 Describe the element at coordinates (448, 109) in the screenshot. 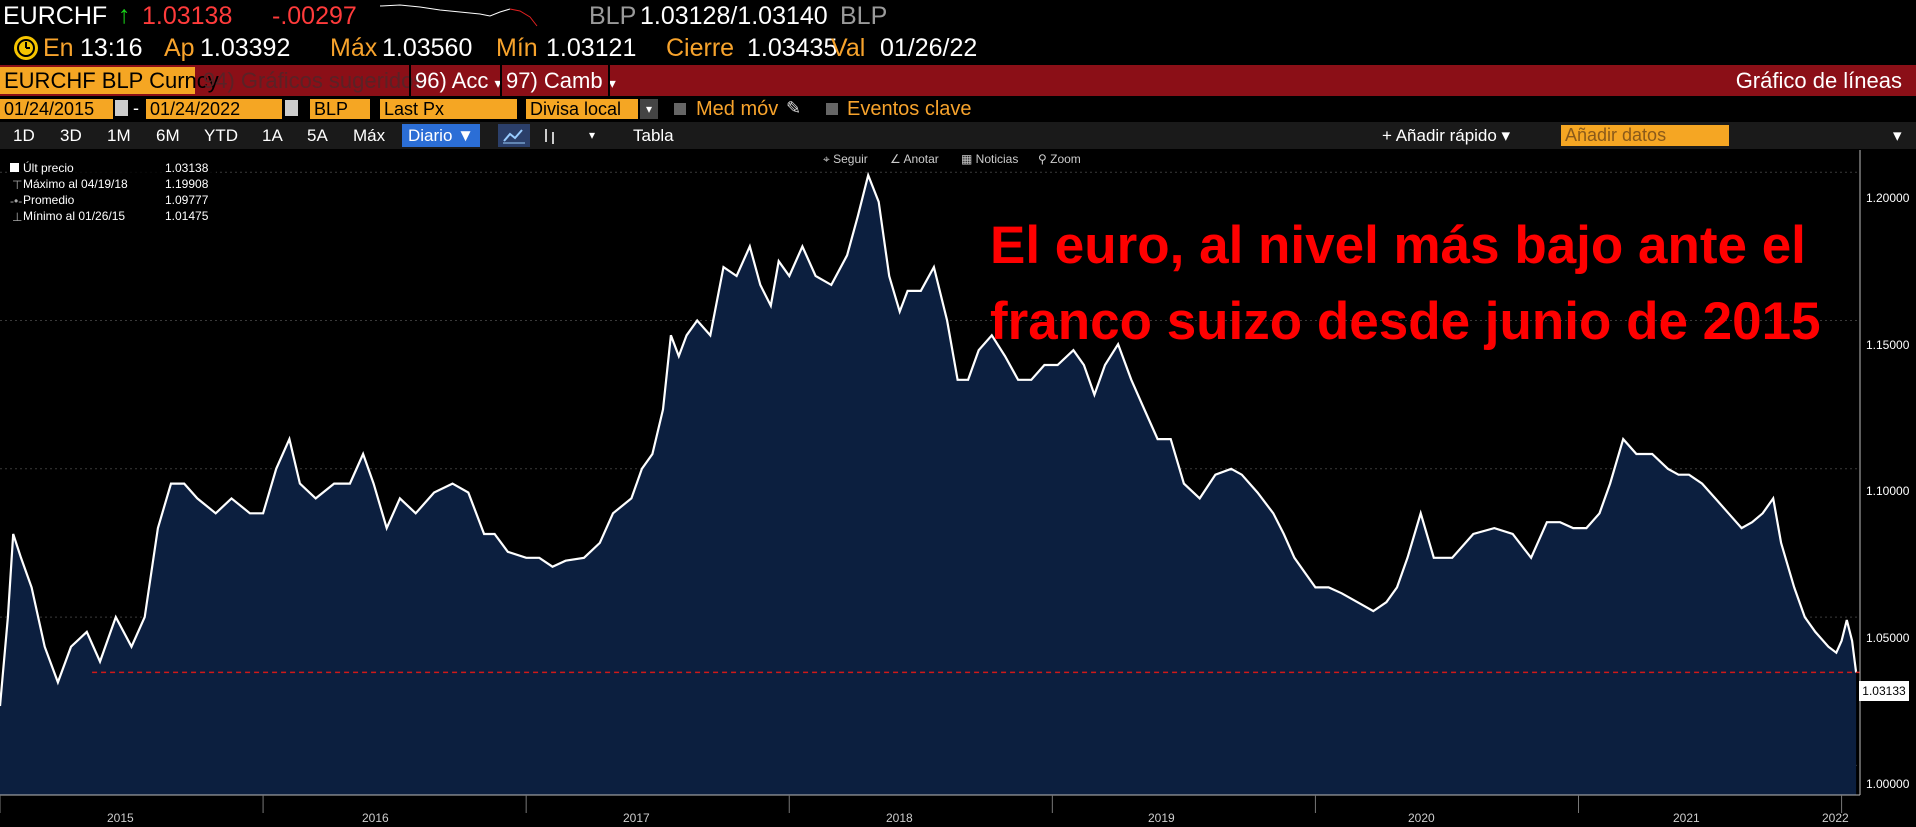

I see `price-type-field: Last Px` at that location.